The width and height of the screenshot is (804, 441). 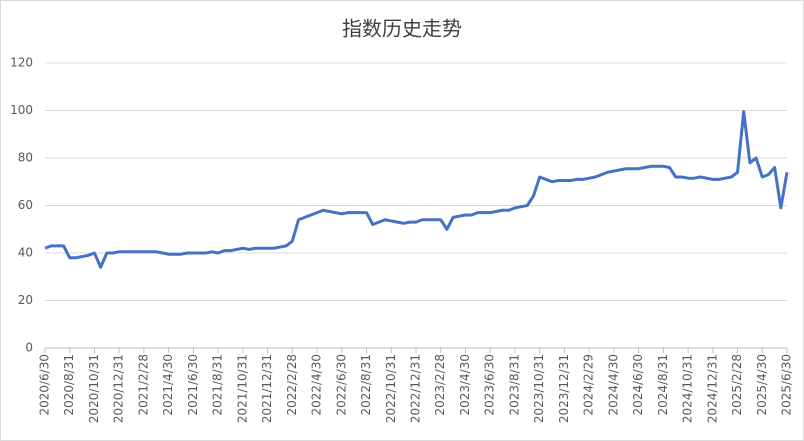 I want to click on x-tick-label: 2021/10/31, so click(x=242, y=388).